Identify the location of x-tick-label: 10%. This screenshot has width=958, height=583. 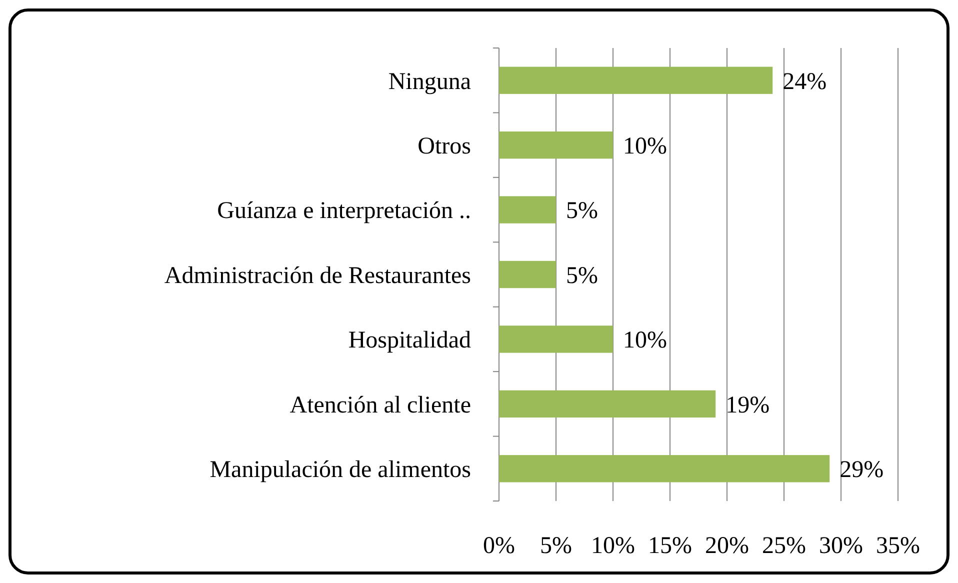
(613, 546).